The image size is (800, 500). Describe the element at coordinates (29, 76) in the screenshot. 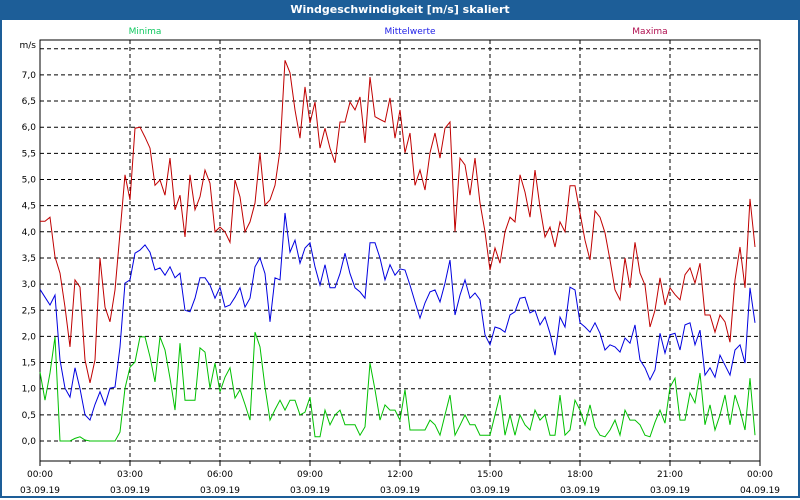

I see `y-tick-label: 7,0` at that location.